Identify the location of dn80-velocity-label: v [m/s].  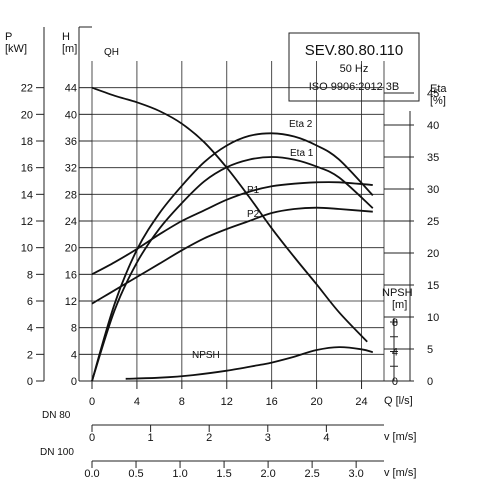
(400, 437).